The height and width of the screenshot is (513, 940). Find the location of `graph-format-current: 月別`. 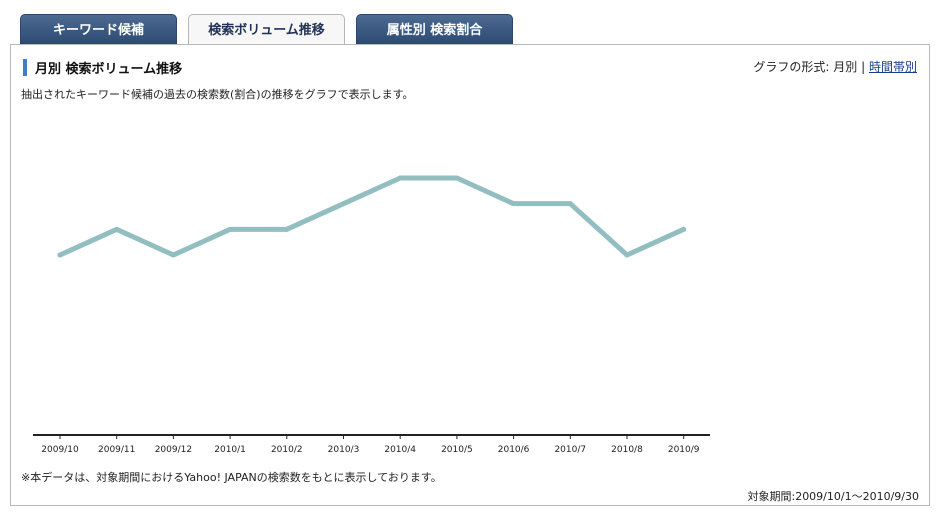

graph-format-current: 月別 is located at coordinates (845, 67).